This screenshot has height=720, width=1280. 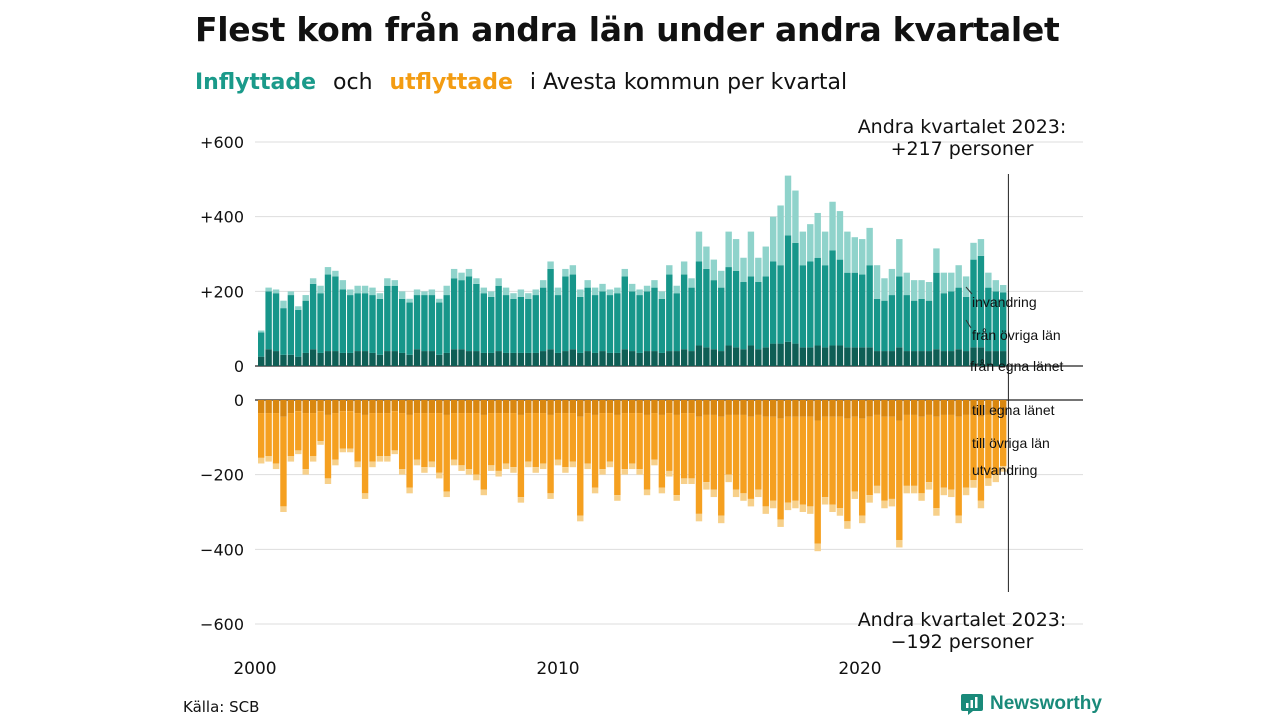 I want to click on source-label: Källa: SCB, so click(x=221, y=707).